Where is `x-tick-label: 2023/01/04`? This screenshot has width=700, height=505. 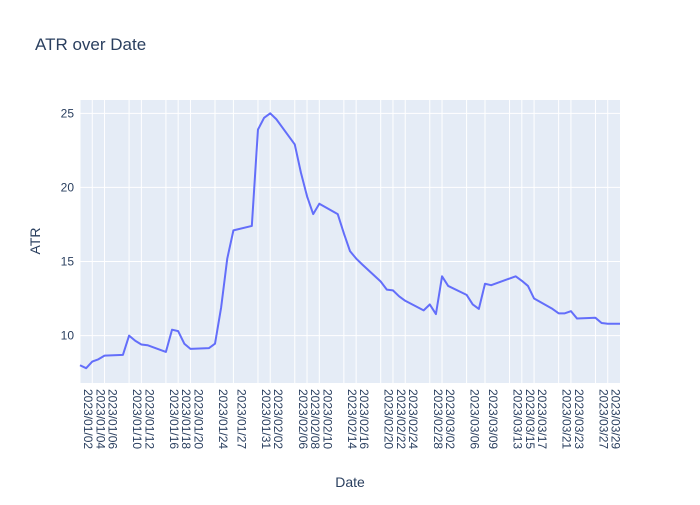
x-tick-label: 2023/01/04 is located at coordinates (100, 419).